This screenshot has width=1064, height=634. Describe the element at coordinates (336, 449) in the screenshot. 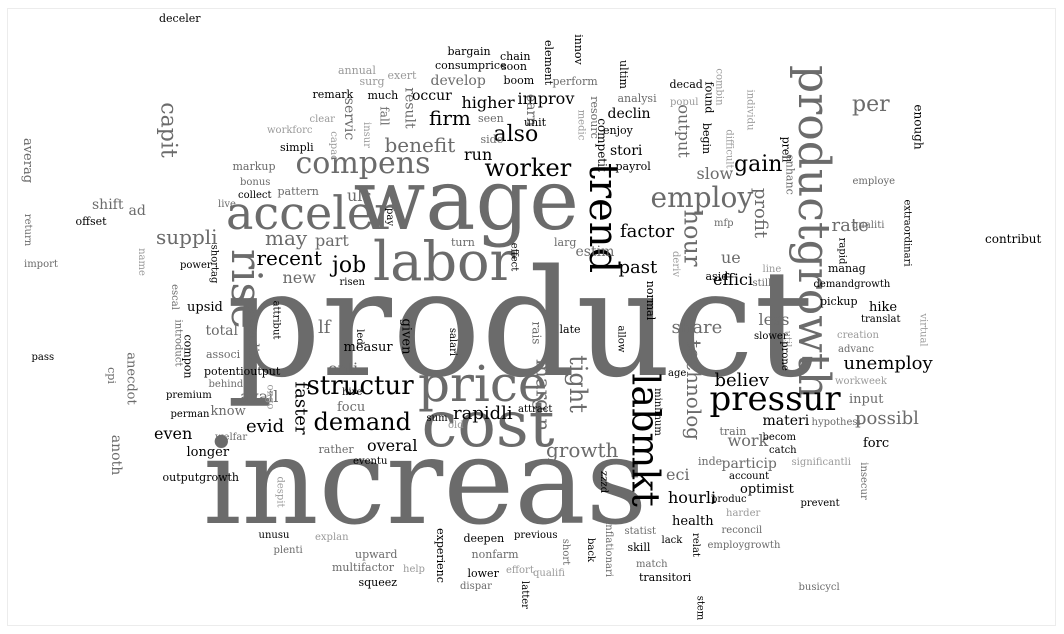

I see `cloud-word-rather: rather` at that location.